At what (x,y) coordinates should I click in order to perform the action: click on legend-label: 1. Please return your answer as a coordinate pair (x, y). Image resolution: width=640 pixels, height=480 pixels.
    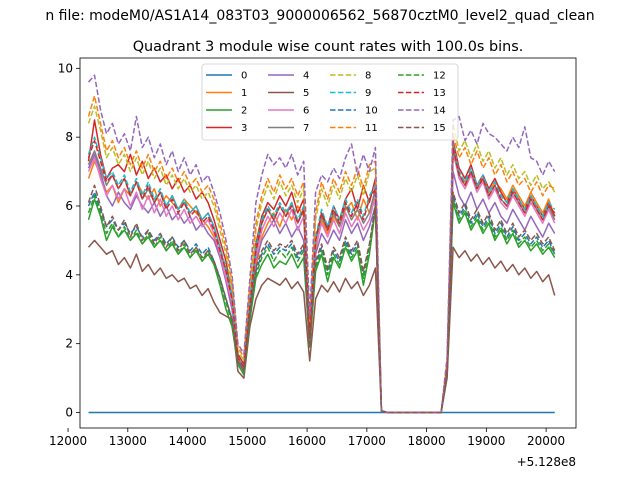
    Looking at the image, I should click on (244, 93).